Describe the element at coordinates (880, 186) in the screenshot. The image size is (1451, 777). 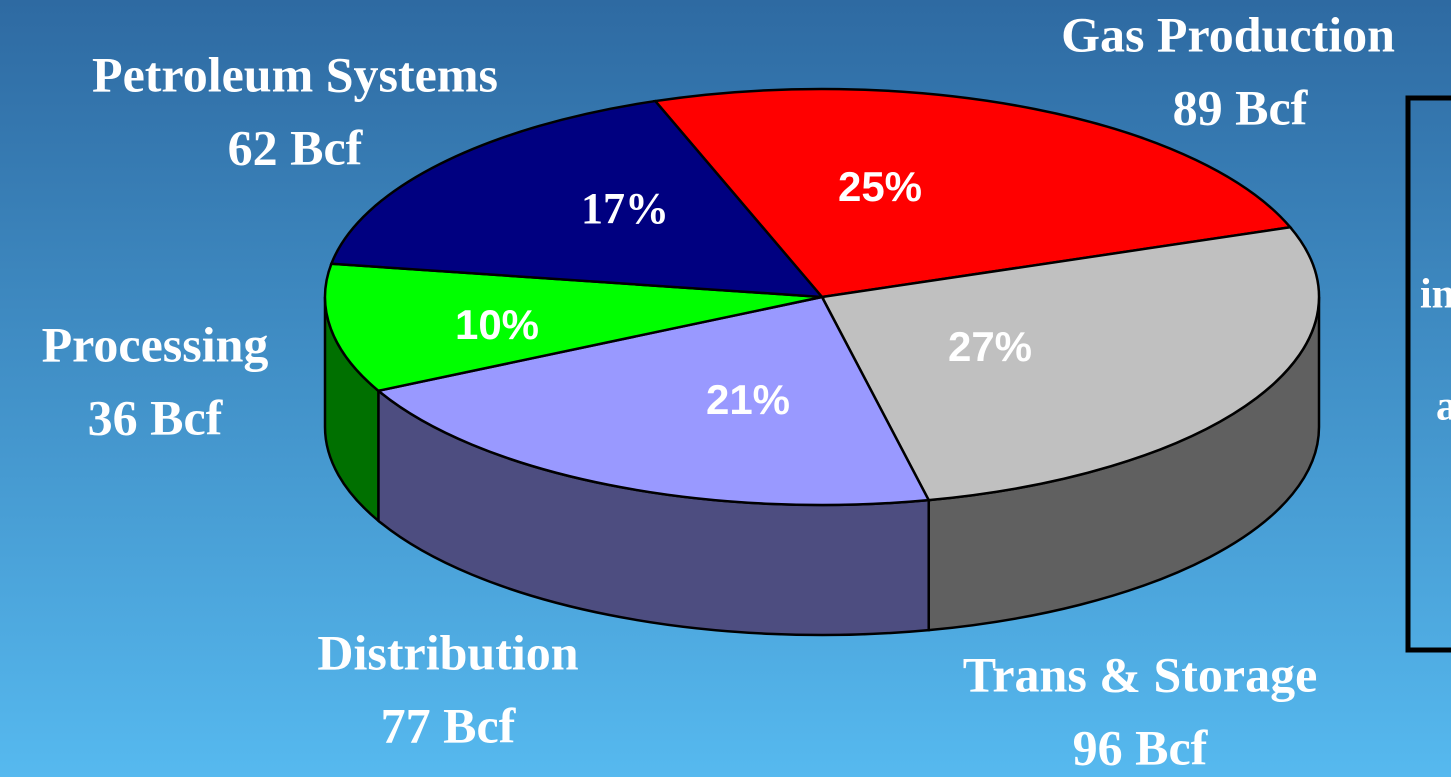
I see `value-label: 25%` at that location.